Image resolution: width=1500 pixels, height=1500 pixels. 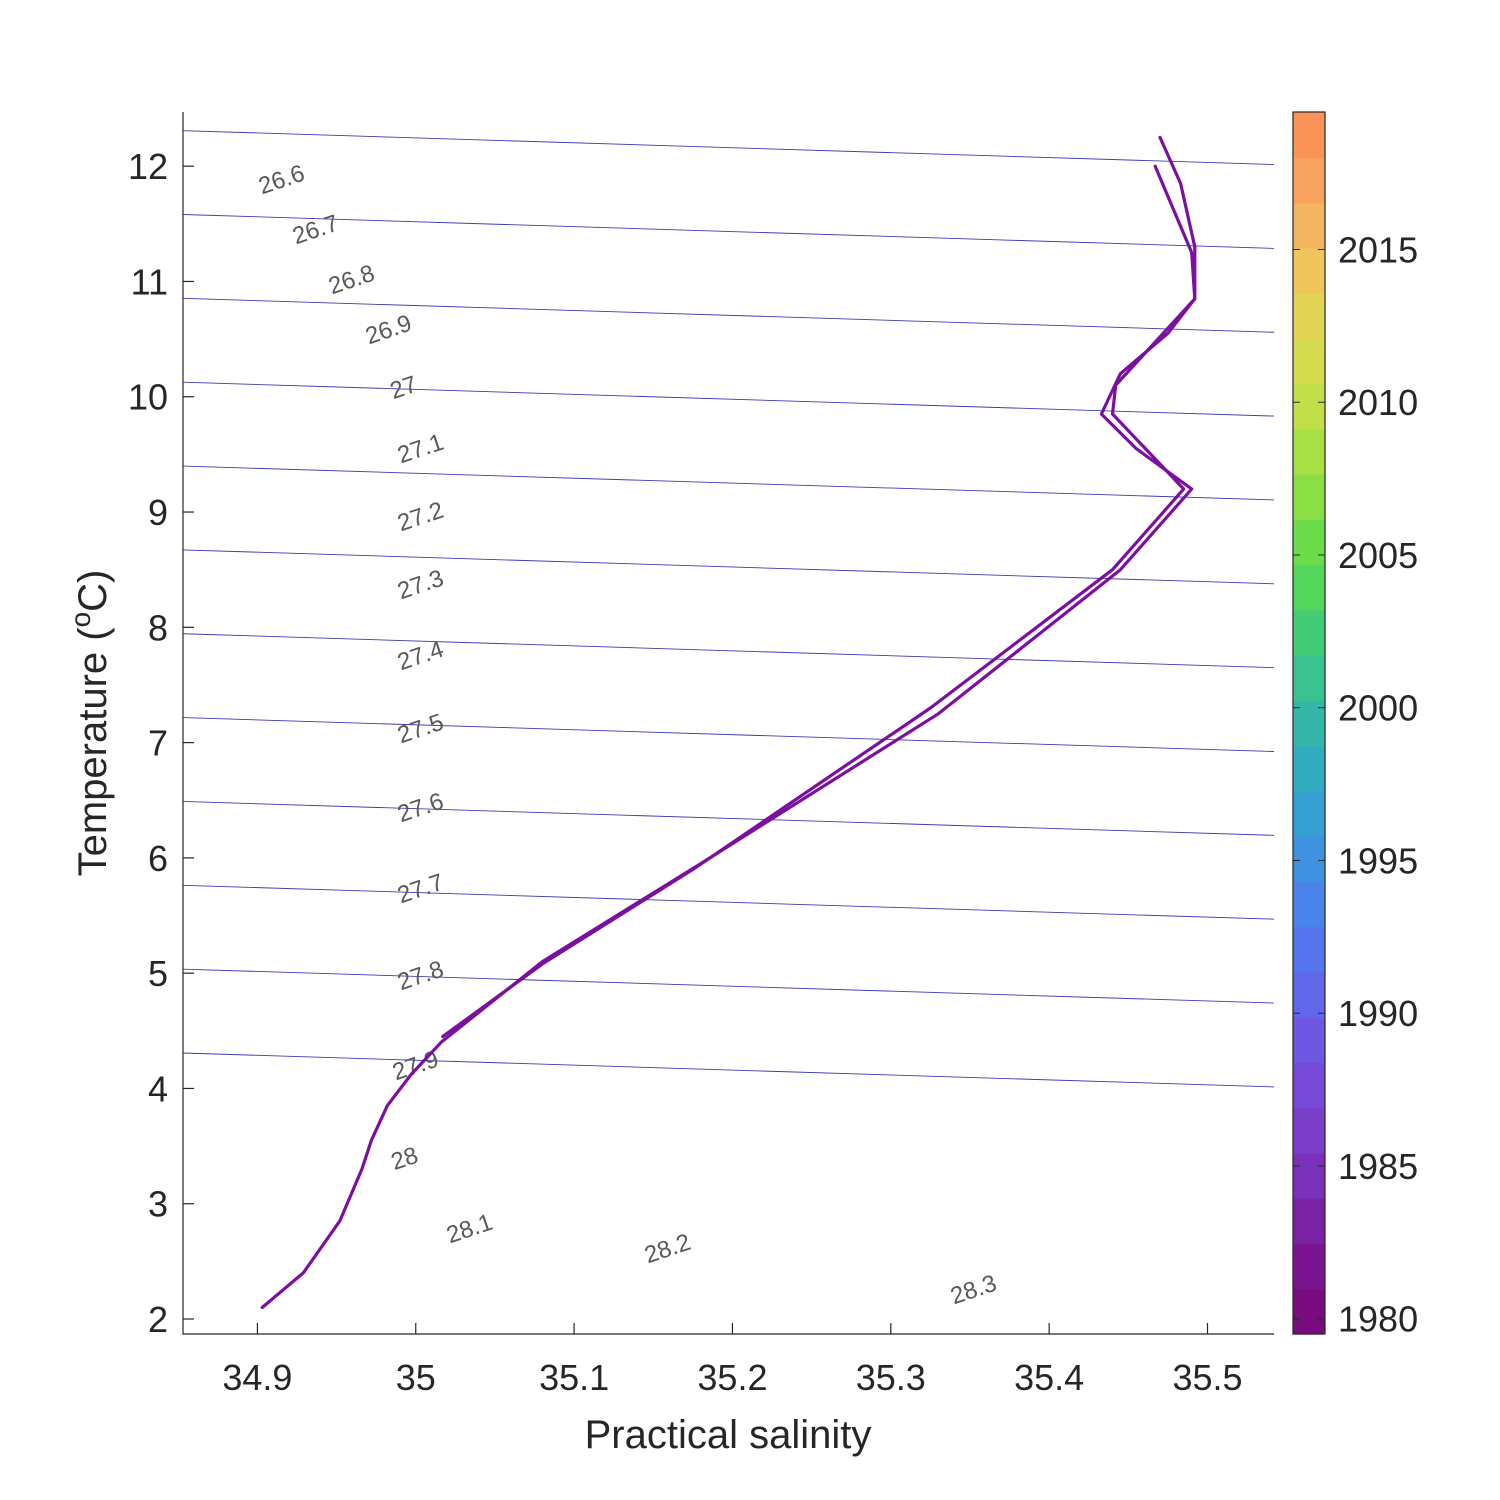 What do you see at coordinates (351, 280) in the screenshot?
I see `density-contour-label: 26.8` at bounding box center [351, 280].